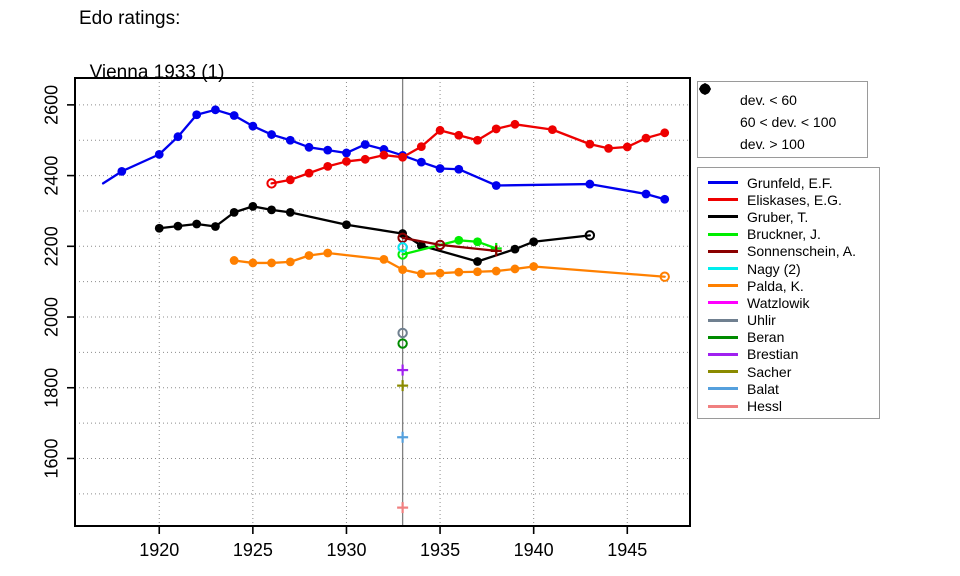 This screenshot has width=960, height=576. Describe the element at coordinates (765, 406) in the screenshot. I see `series-legend-label: Hessl` at that location.